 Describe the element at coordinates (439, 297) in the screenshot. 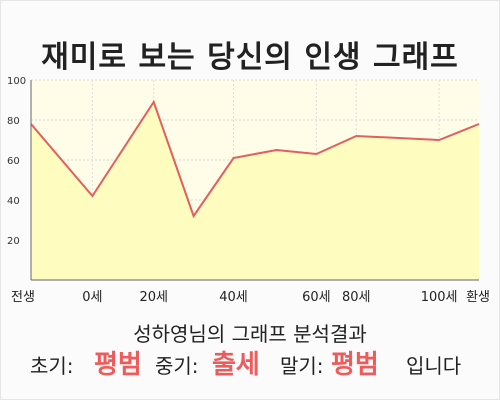

I see `x-tick-label: 100세` at that location.